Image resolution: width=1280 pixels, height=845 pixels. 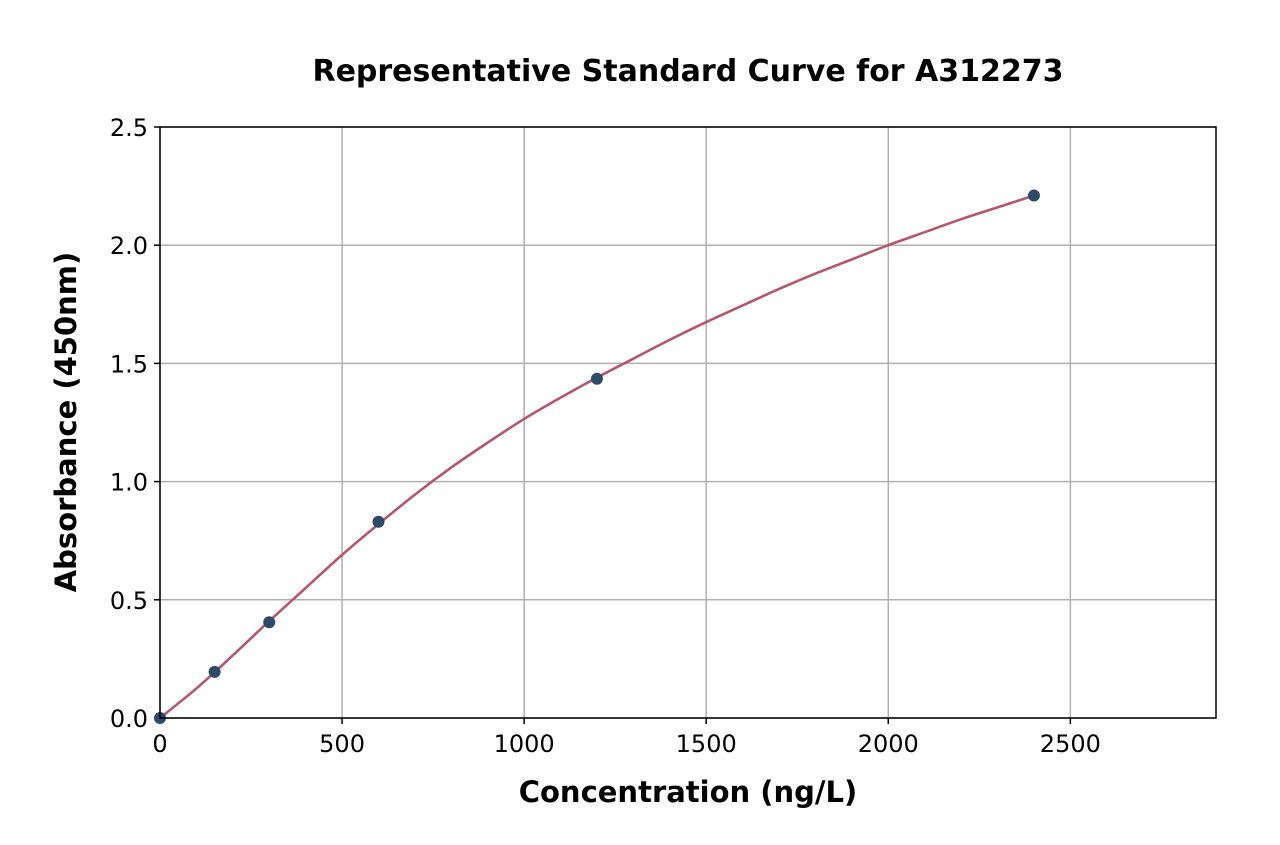 What do you see at coordinates (129, 719) in the screenshot?
I see `y-tick-label: 0.0` at bounding box center [129, 719].